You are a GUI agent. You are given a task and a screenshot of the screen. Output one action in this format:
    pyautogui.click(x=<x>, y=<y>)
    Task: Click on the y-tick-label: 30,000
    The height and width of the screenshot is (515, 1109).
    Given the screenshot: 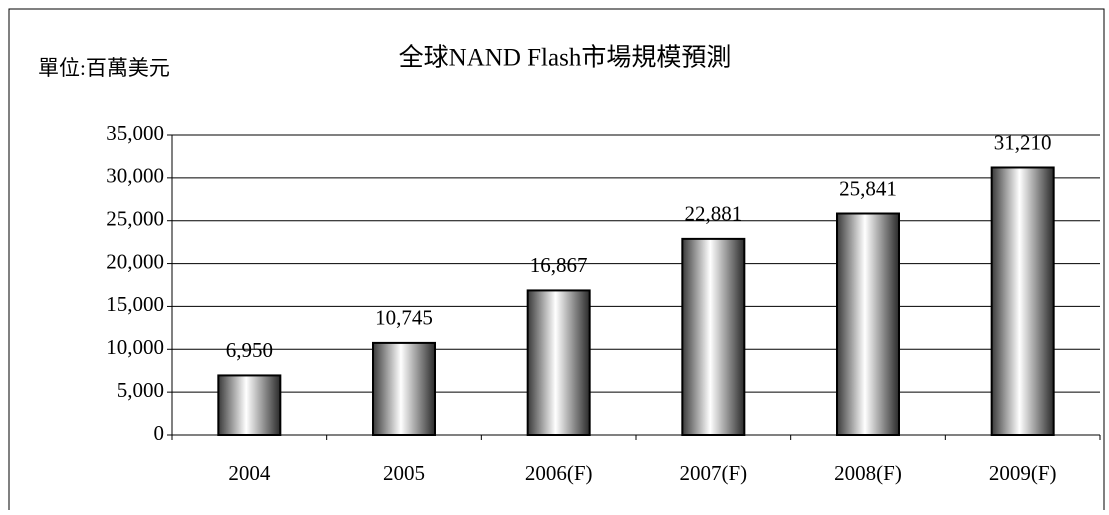 What is the action you would take?
    pyautogui.click(x=135, y=176)
    